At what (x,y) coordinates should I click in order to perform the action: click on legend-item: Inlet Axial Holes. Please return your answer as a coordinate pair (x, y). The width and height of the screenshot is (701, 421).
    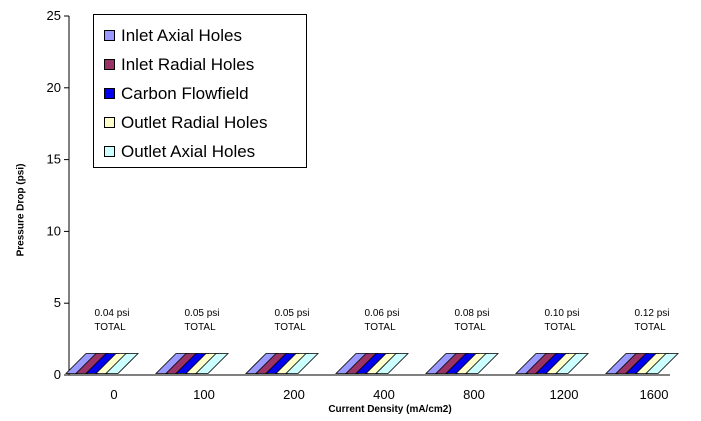
    Looking at the image, I should click on (205, 35).